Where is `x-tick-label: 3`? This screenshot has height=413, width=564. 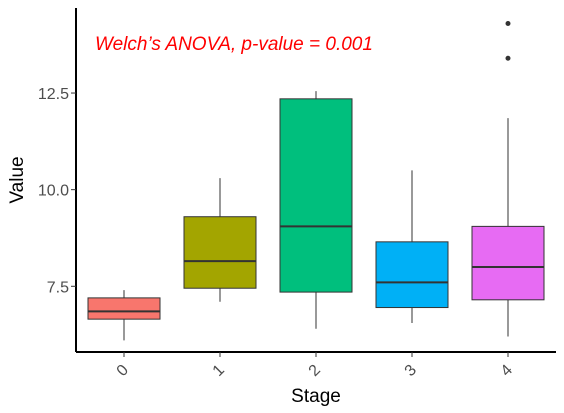
x-tick-label: 3 is located at coordinates (411, 371).